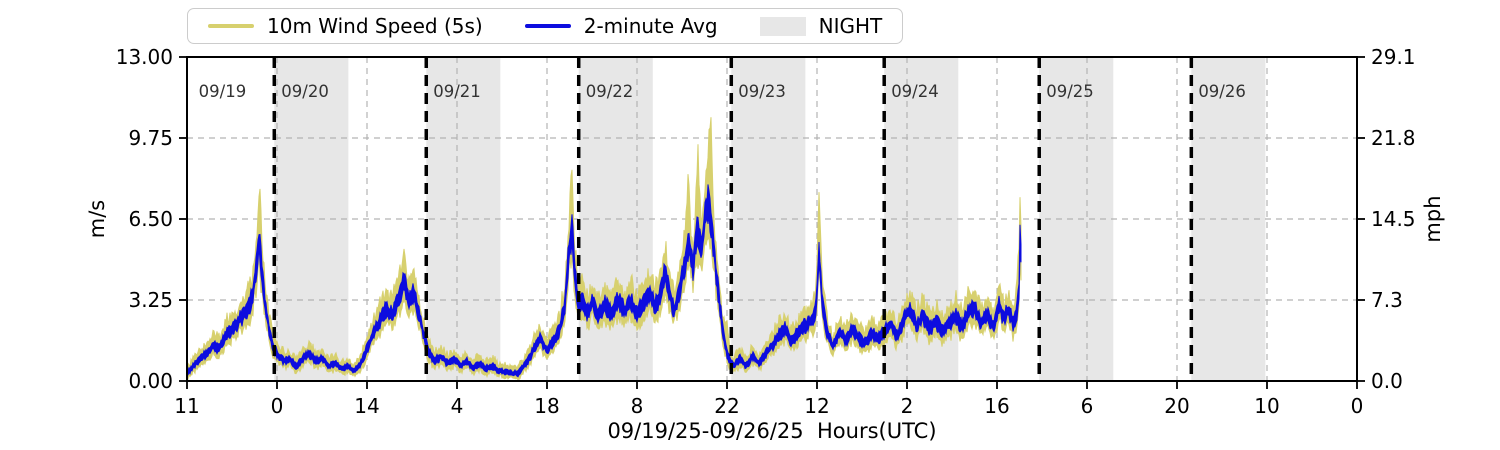 The width and height of the screenshot is (1500, 450). I want to click on chart-legend: 10m Wind Speed (5s) 2-minute Avg NIGHT, so click(545, 26).